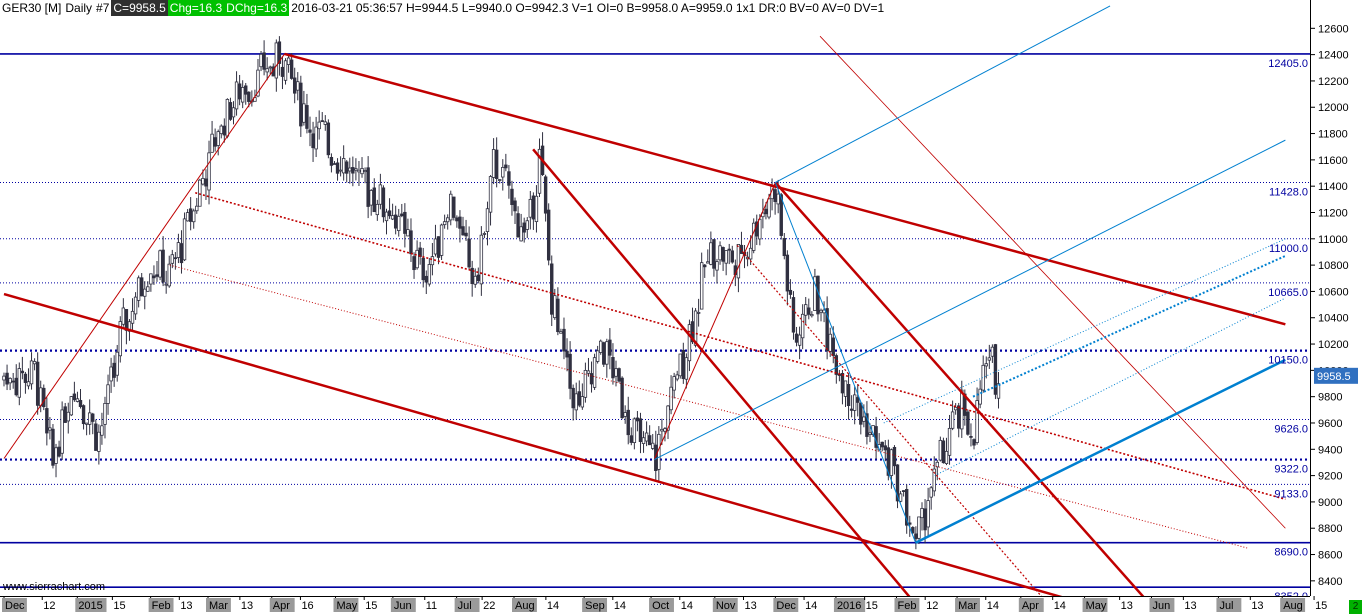 The height and width of the screenshot is (614, 1362). Describe the element at coordinates (1333, 213) in the screenshot. I see `price-tick-label: 11200` at that location.